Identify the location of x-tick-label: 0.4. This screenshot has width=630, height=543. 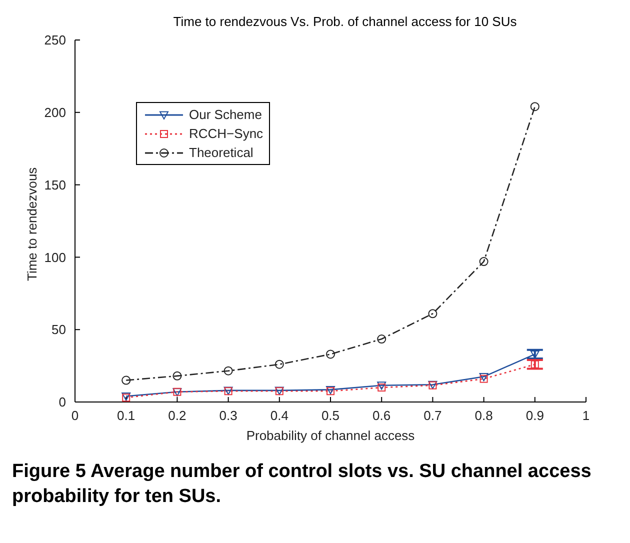
(279, 416).